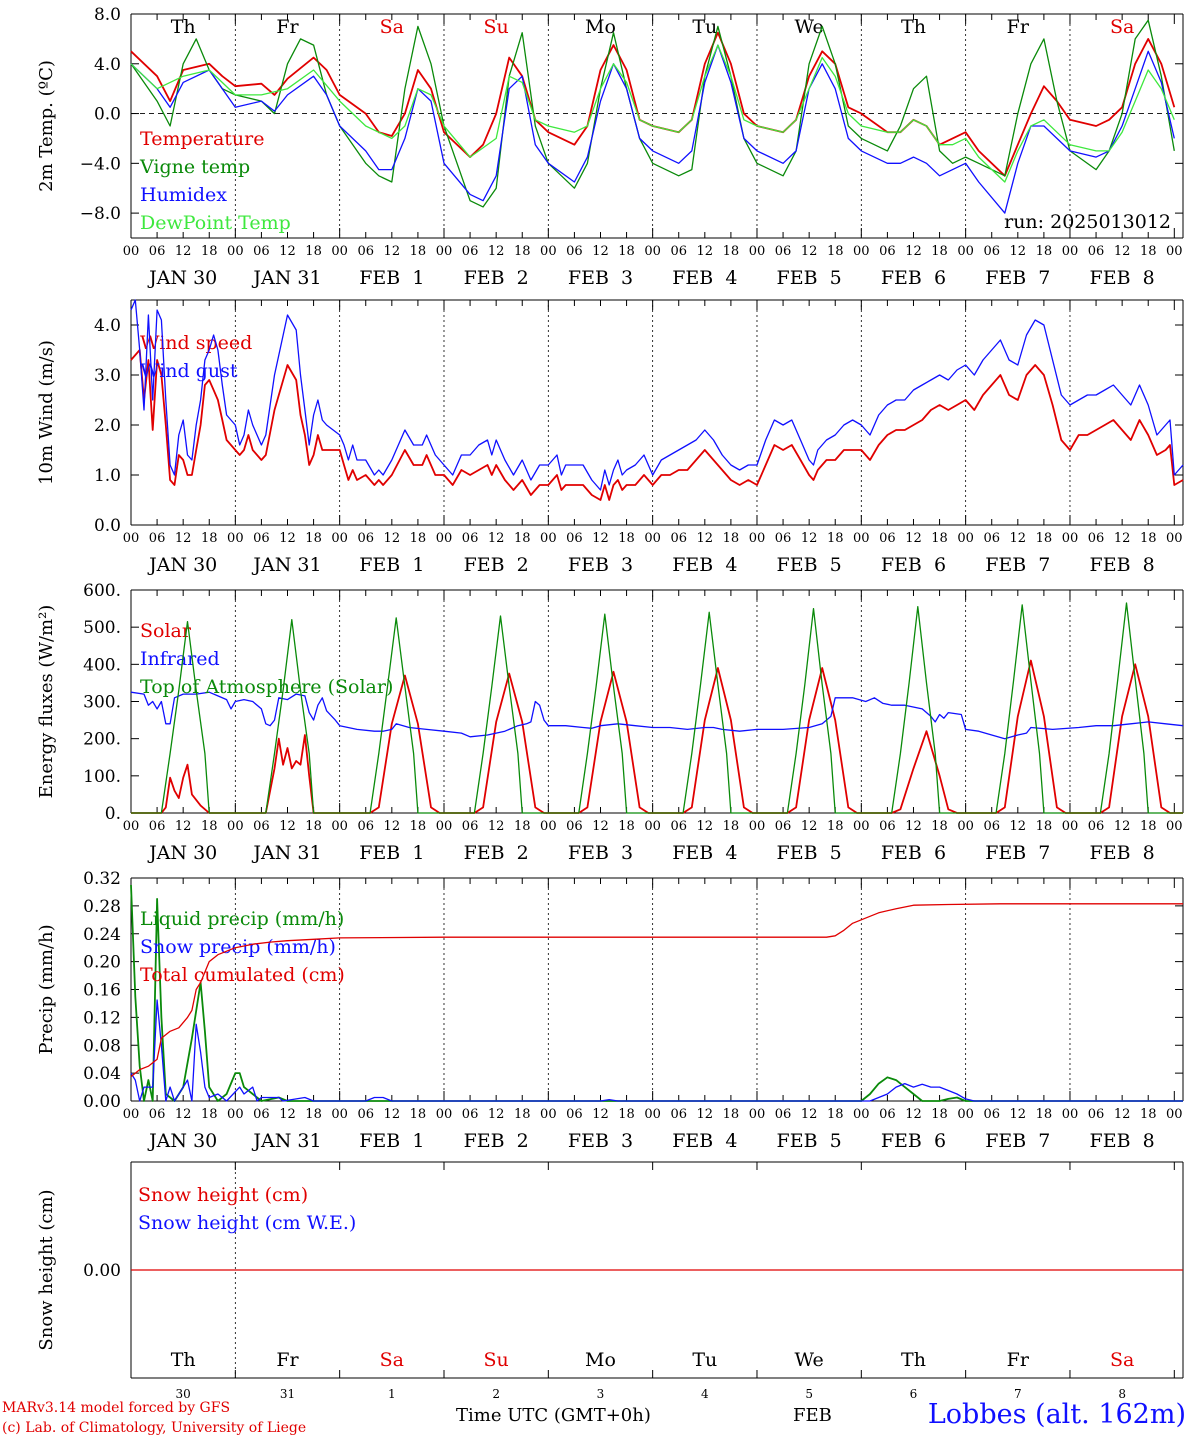  Describe the element at coordinates (652, 113) in the screenshot. I see `series-line-dewpoint-temp` at that location.